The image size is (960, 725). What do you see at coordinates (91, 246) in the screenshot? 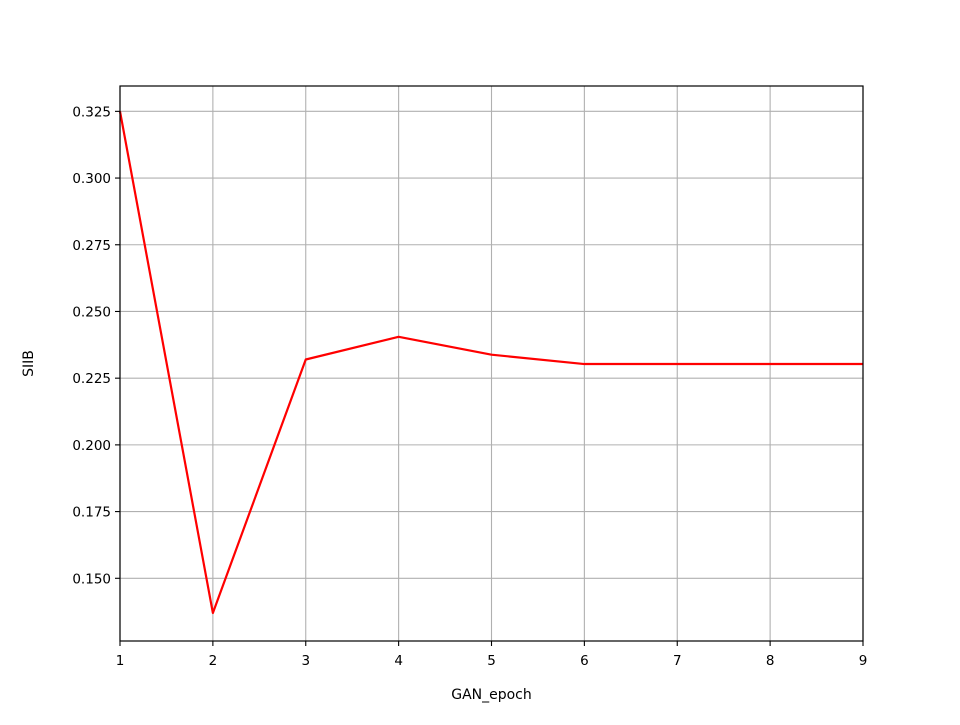
I see `y-tick-label: 0.275` at bounding box center [91, 246].